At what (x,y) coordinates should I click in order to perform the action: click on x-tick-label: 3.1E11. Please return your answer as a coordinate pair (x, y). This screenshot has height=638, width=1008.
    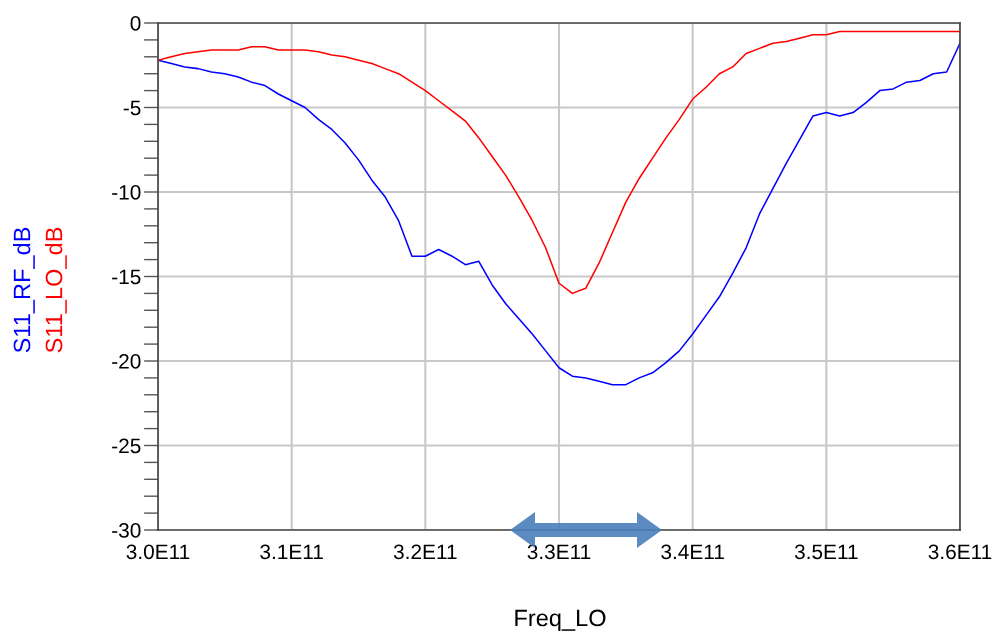
    Looking at the image, I should click on (291, 552).